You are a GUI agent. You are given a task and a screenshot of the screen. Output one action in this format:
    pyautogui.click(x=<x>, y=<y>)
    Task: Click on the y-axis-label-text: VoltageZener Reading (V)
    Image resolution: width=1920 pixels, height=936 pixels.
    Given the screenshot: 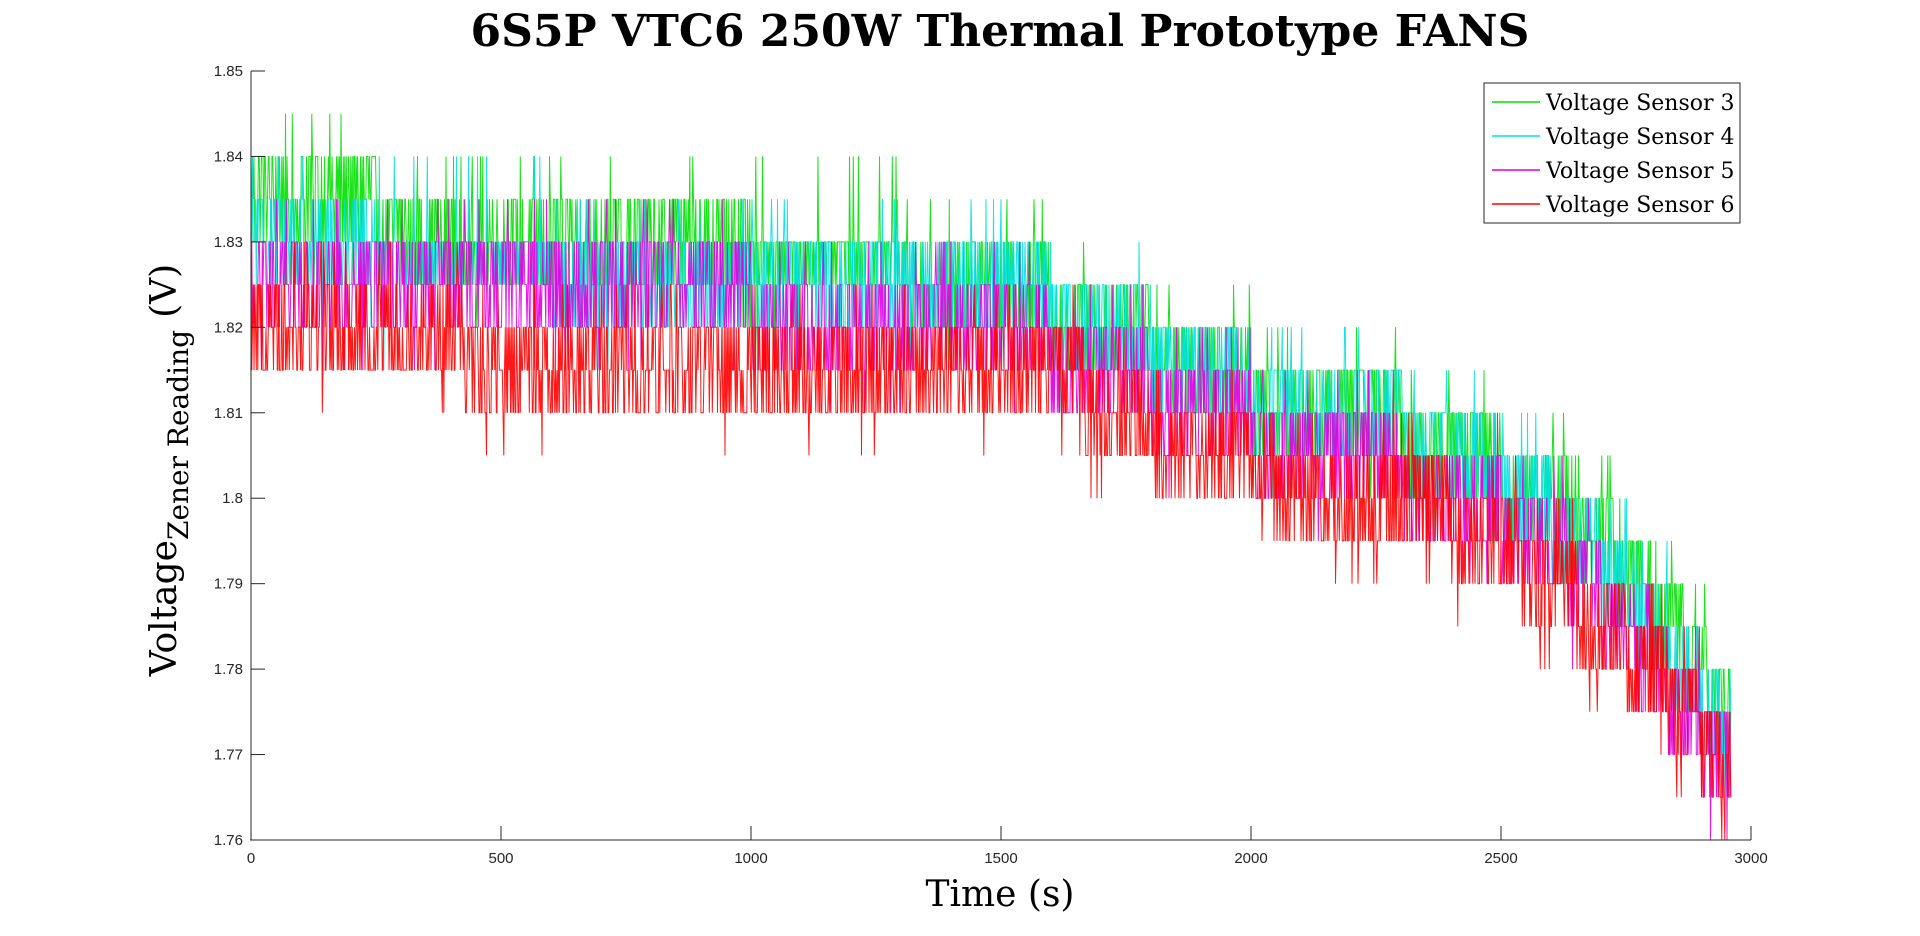 What is the action you would take?
    pyautogui.click(x=169, y=470)
    